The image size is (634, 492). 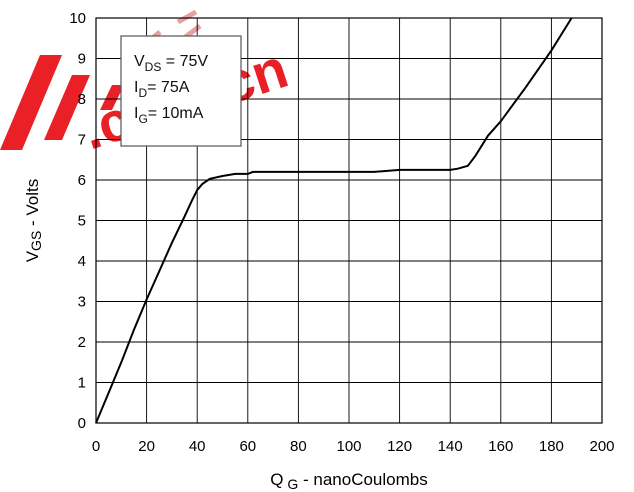 What do you see at coordinates (82, 383) in the screenshot?
I see `y-tick-label: 1` at bounding box center [82, 383].